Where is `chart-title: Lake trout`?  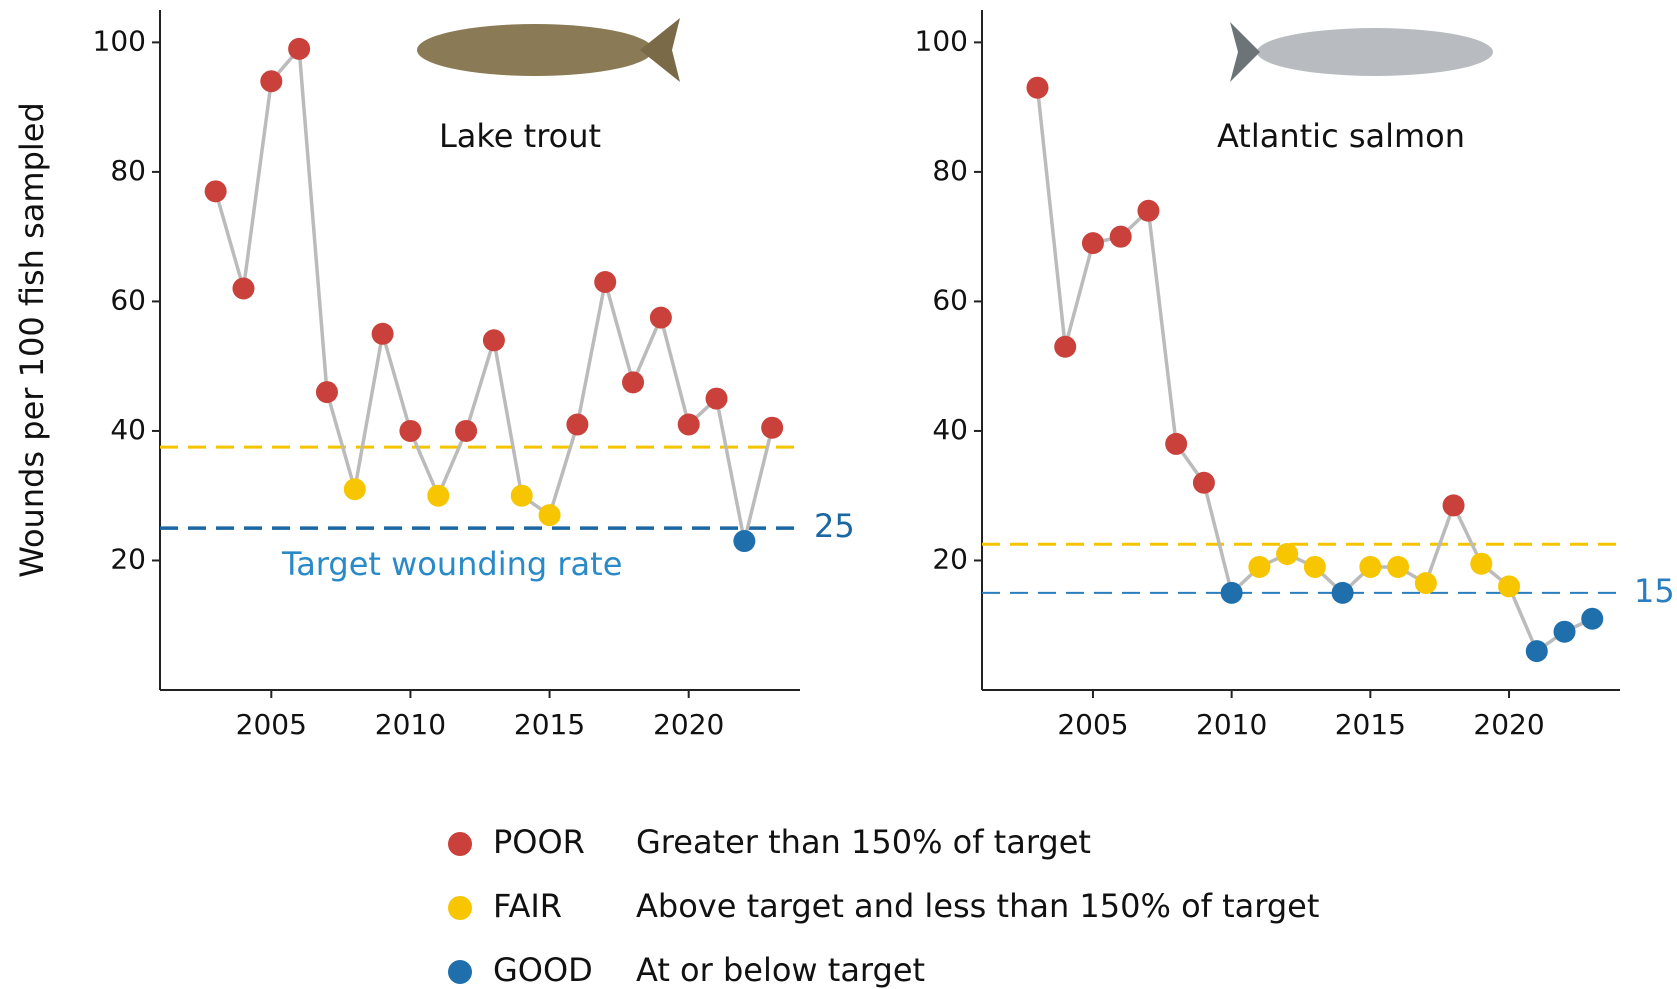
chart-title: Lake trout is located at coordinates (520, 136).